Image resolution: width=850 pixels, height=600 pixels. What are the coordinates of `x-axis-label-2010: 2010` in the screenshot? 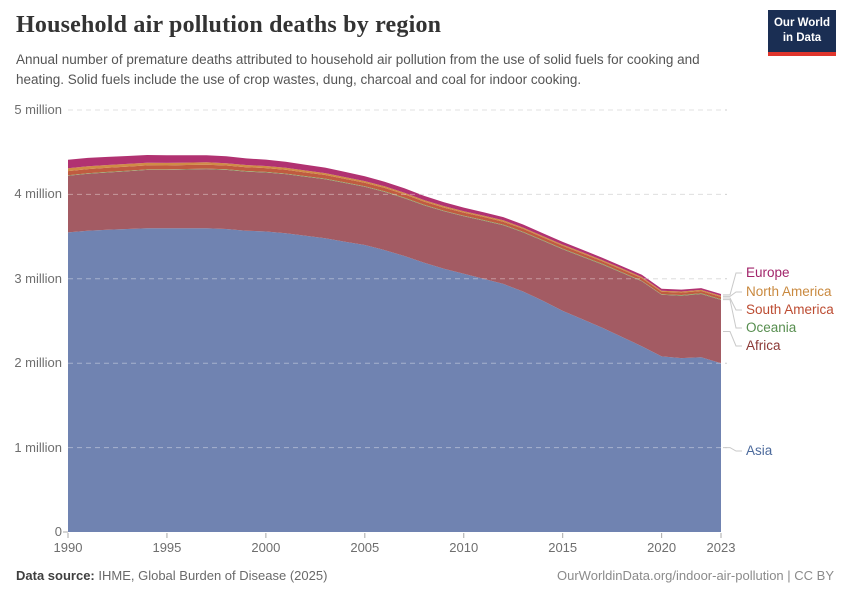 It's located at (464, 547).